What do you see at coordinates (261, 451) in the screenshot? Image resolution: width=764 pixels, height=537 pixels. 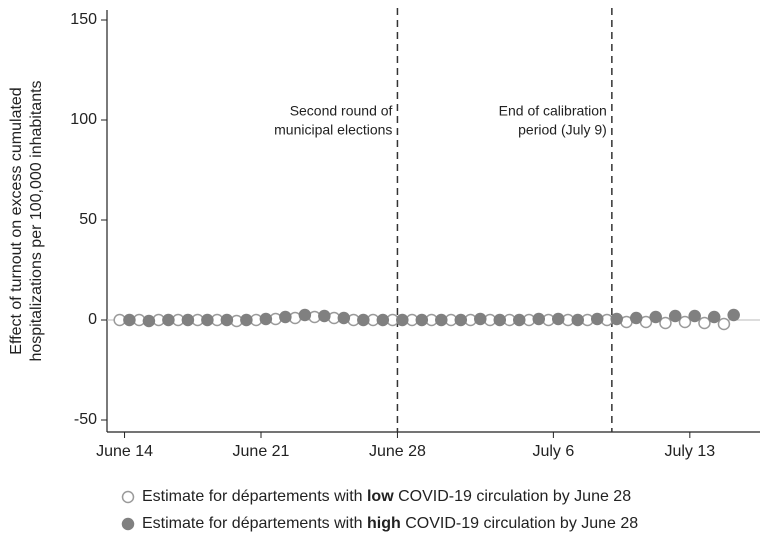 I see `x-tick-label: June 21` at bounding box center [261, 451].